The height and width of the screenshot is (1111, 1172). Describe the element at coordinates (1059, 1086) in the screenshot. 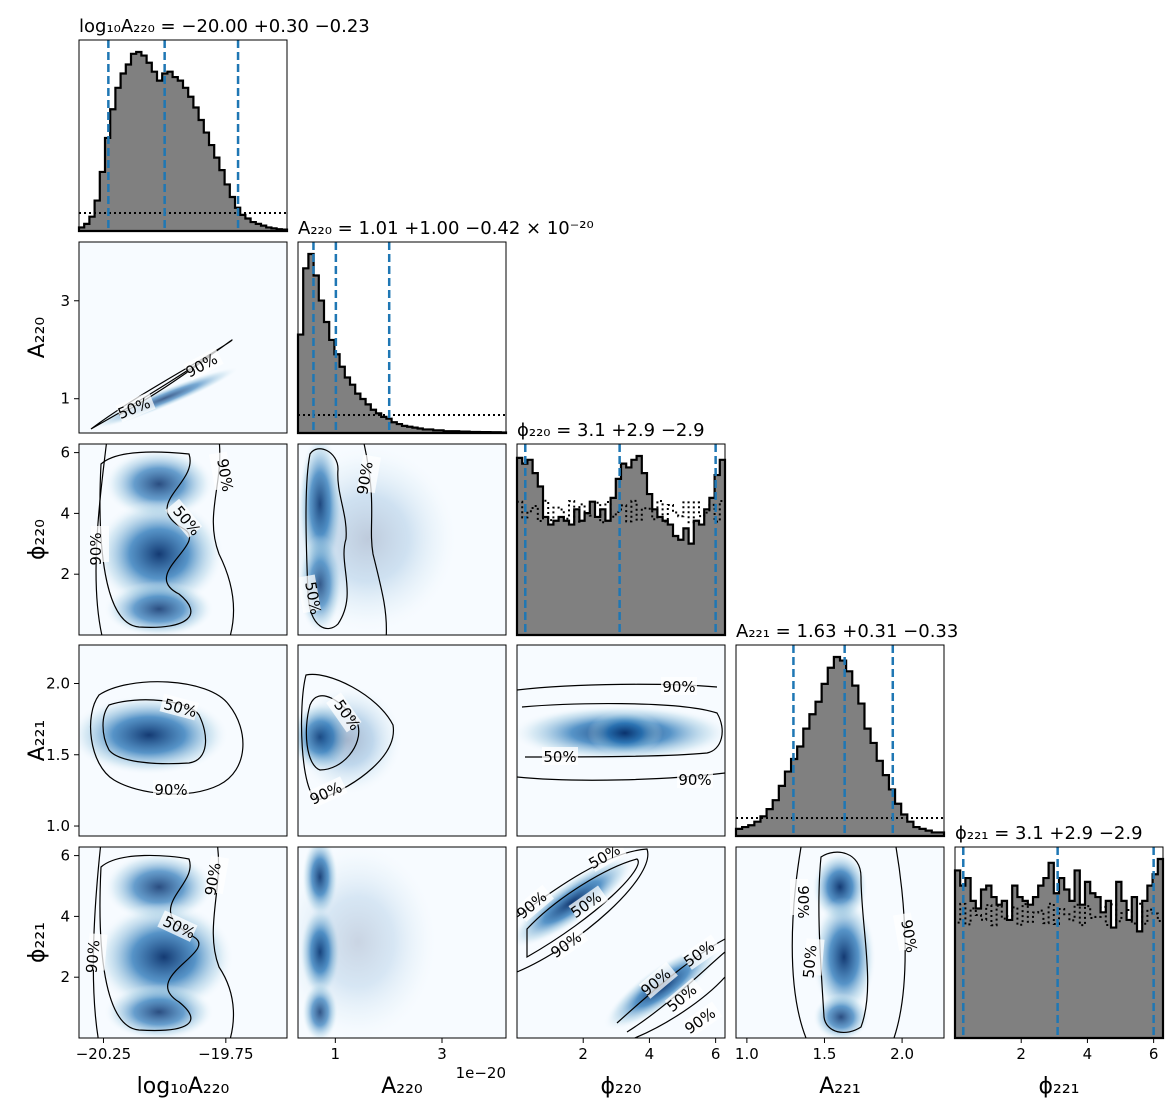

I see `x-axis-label-phi221: ϕ₂₂₁` at that location.